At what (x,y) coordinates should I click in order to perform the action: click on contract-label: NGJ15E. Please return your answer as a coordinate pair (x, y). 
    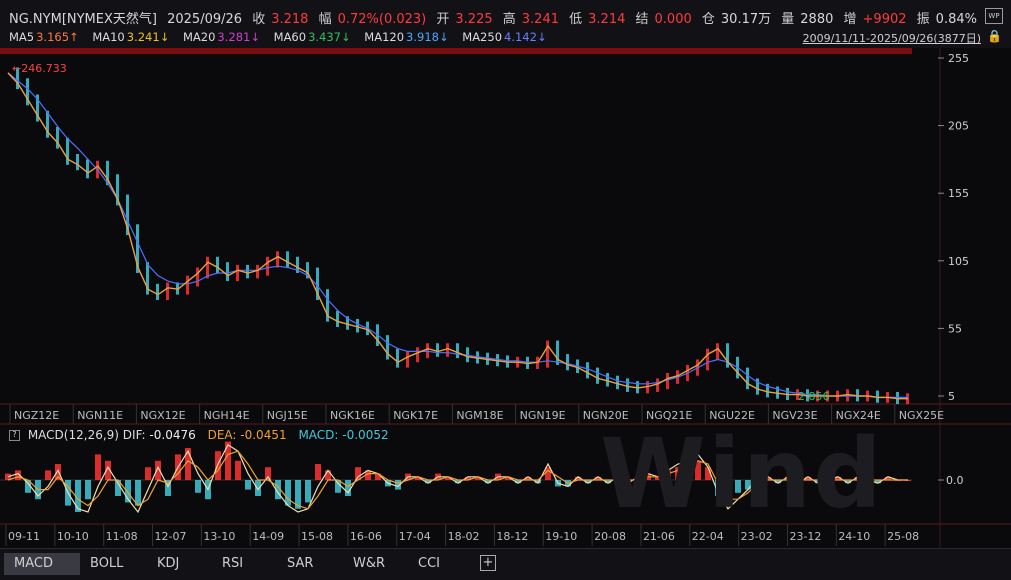
    Looking at the image, I should click on (287, 415).